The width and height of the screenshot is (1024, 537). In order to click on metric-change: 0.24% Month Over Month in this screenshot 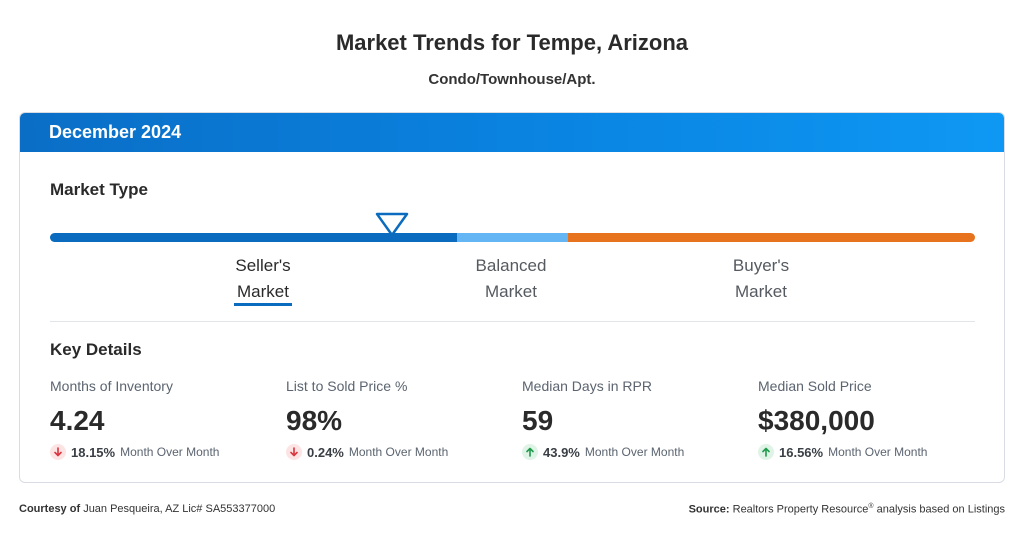, I will do `click(401, 452)`.